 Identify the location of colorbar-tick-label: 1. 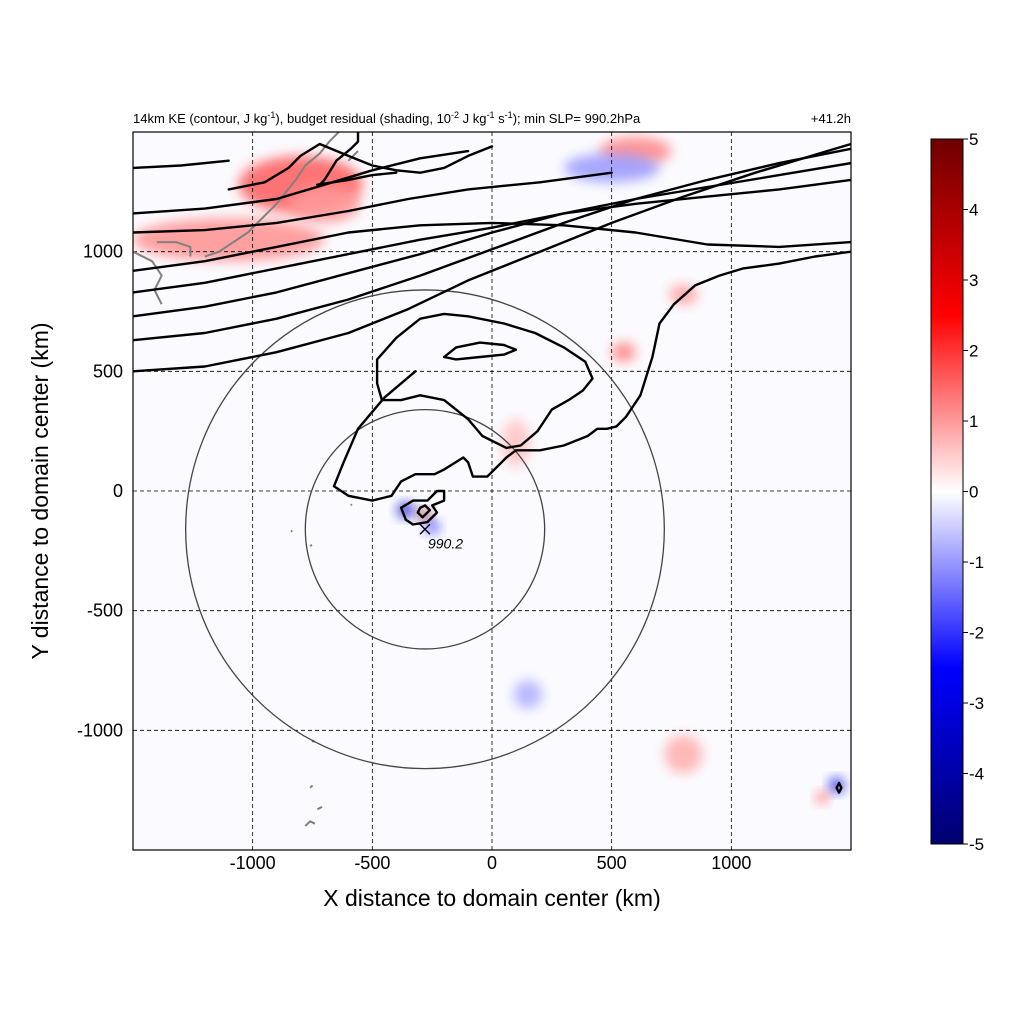
(973, 421).